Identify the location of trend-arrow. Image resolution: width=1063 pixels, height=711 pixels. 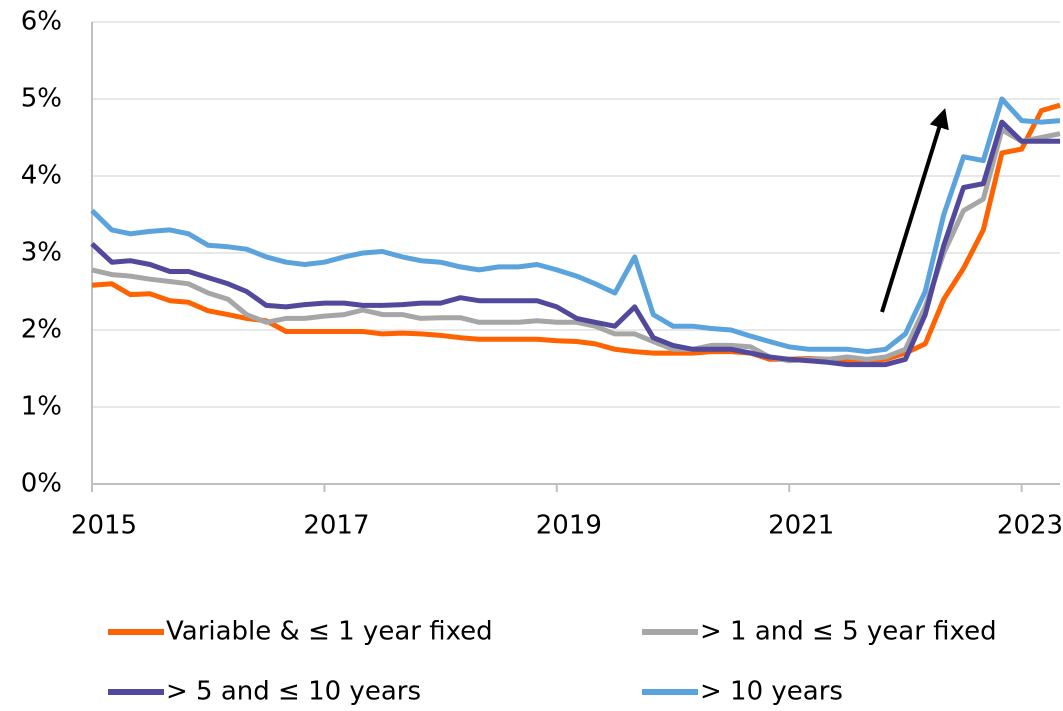
(914, 210).